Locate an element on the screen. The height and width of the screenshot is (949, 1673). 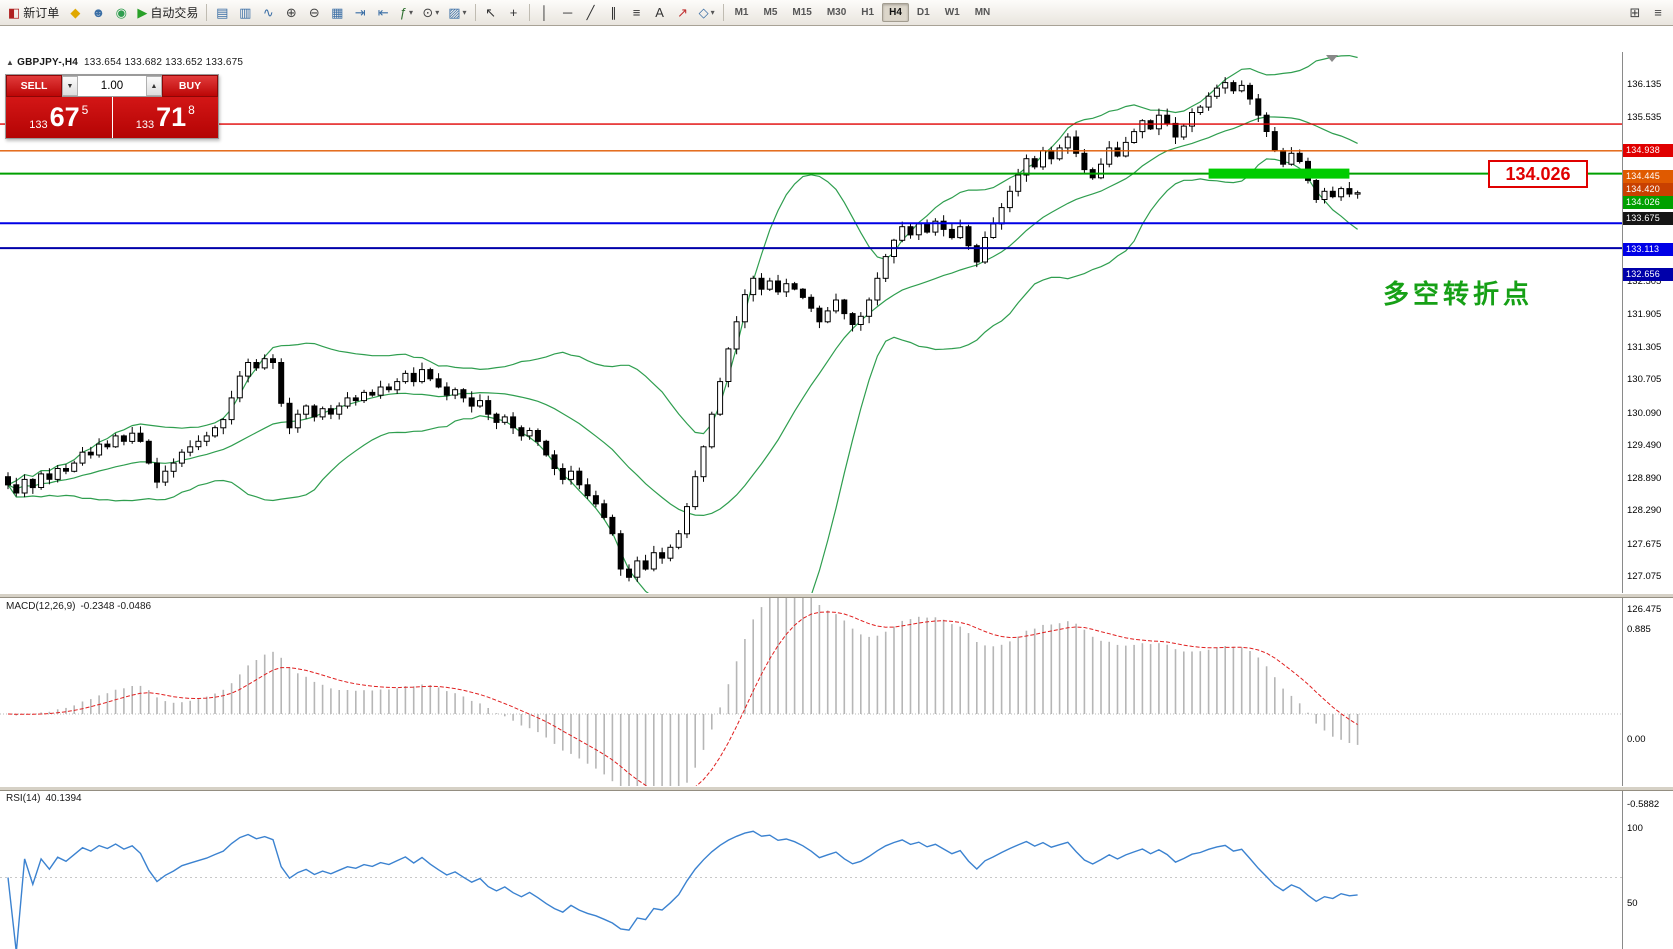
chart-shift-button: ⇤ is located at coordinates (383, 12).